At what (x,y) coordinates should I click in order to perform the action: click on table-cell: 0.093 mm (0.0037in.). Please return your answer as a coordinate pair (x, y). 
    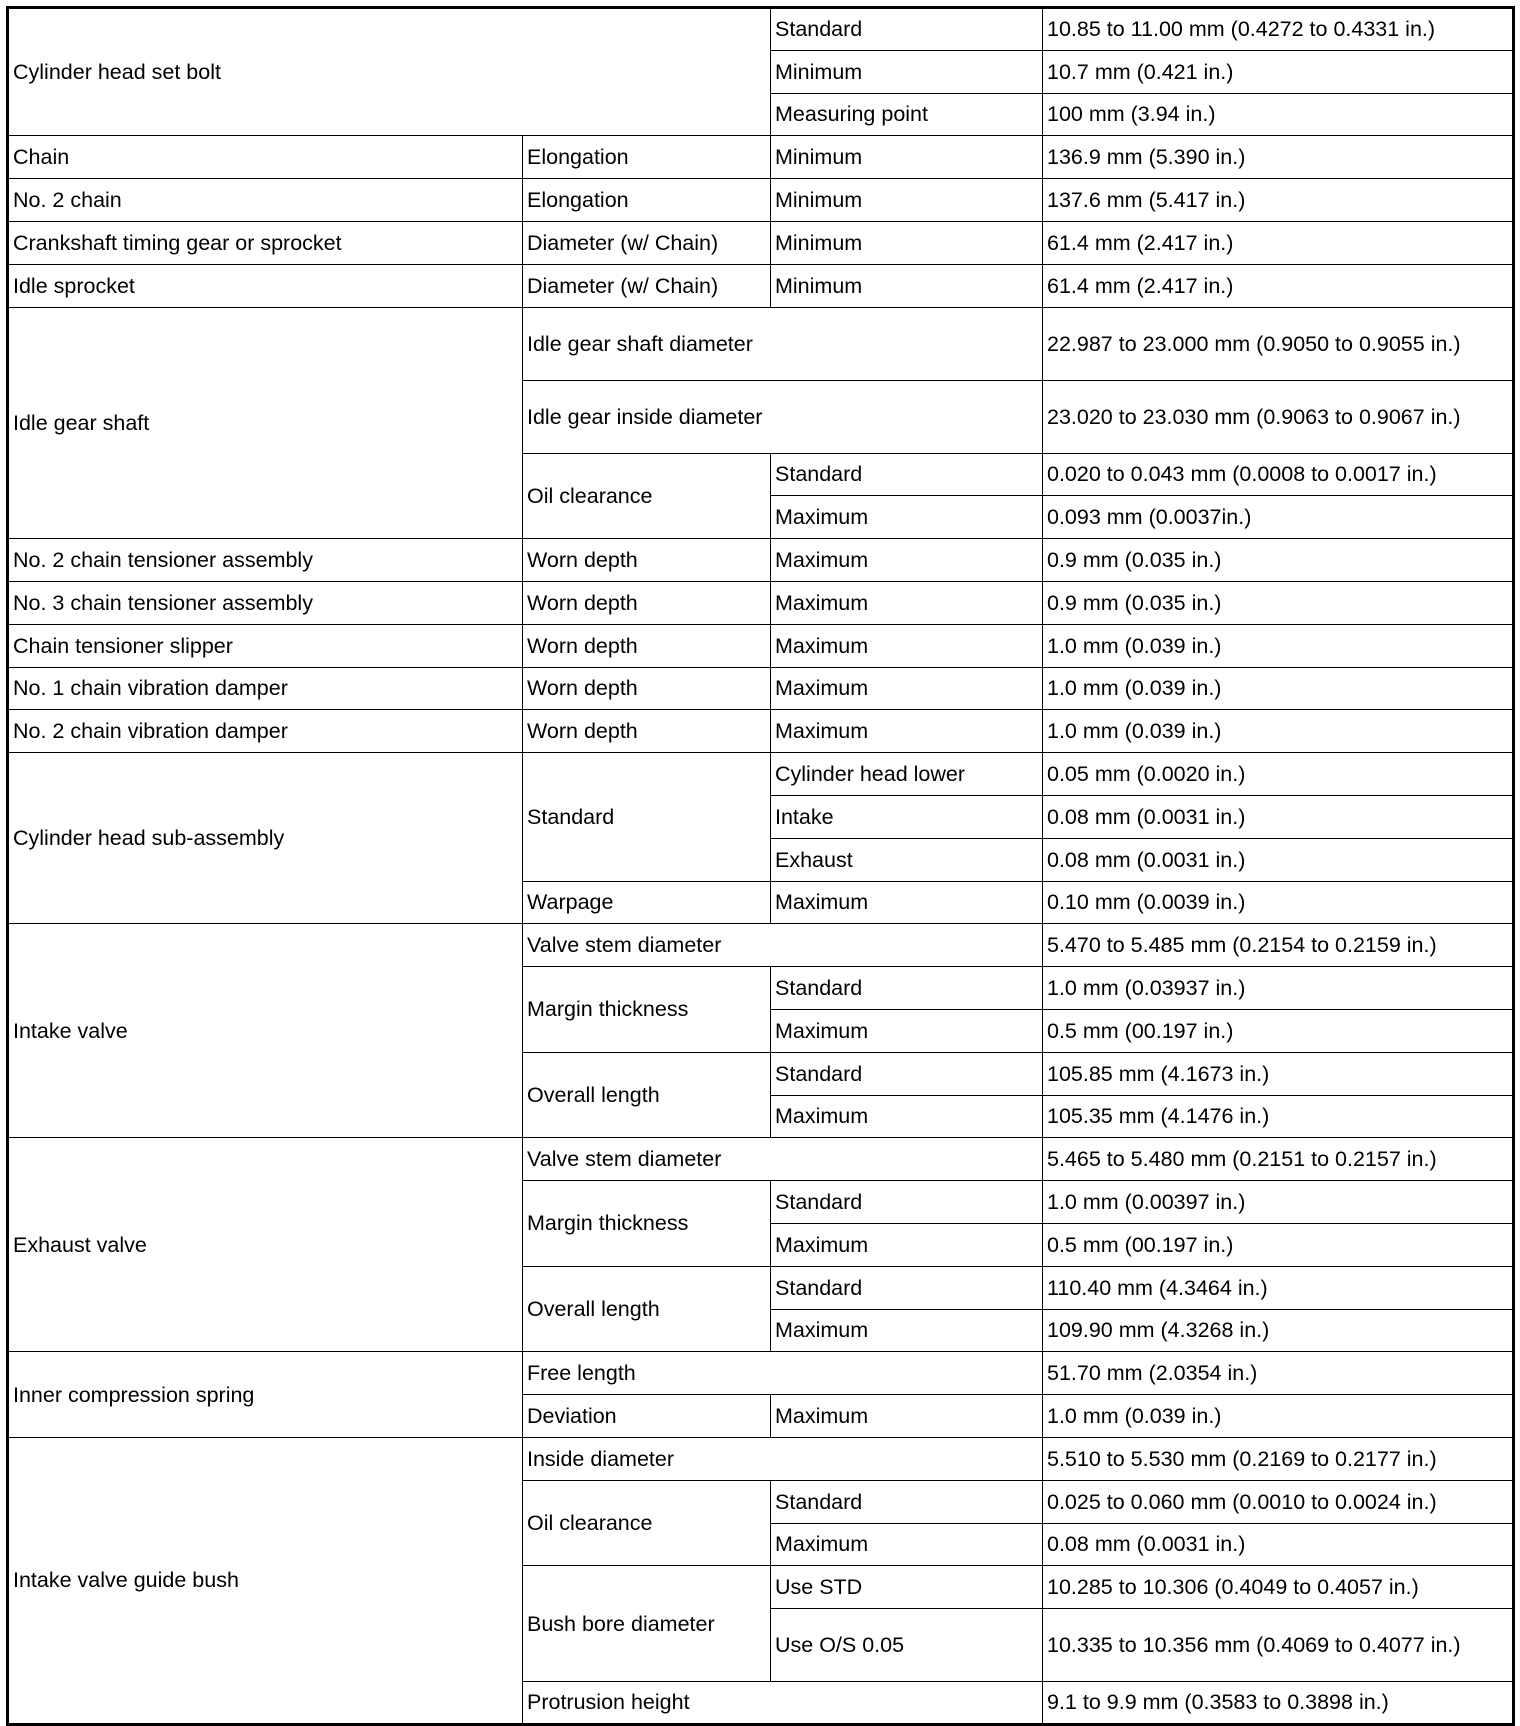
    Looking at the image, I should click on (1278, 517).